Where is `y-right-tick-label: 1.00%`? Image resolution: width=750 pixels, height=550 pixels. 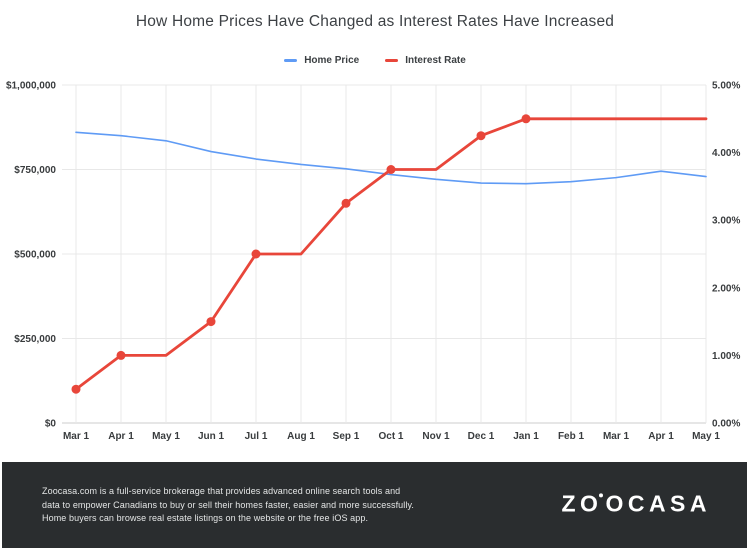
y-right-tick-label: 1.00% is located at coordinates (726, 356).